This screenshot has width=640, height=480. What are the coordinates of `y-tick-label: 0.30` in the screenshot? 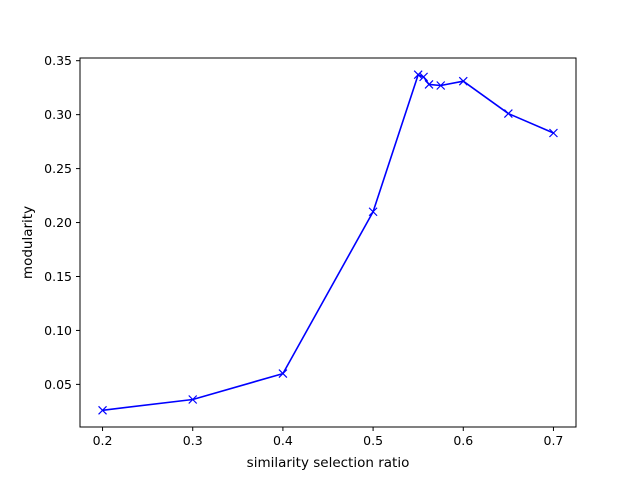 It's located at (58, 114).